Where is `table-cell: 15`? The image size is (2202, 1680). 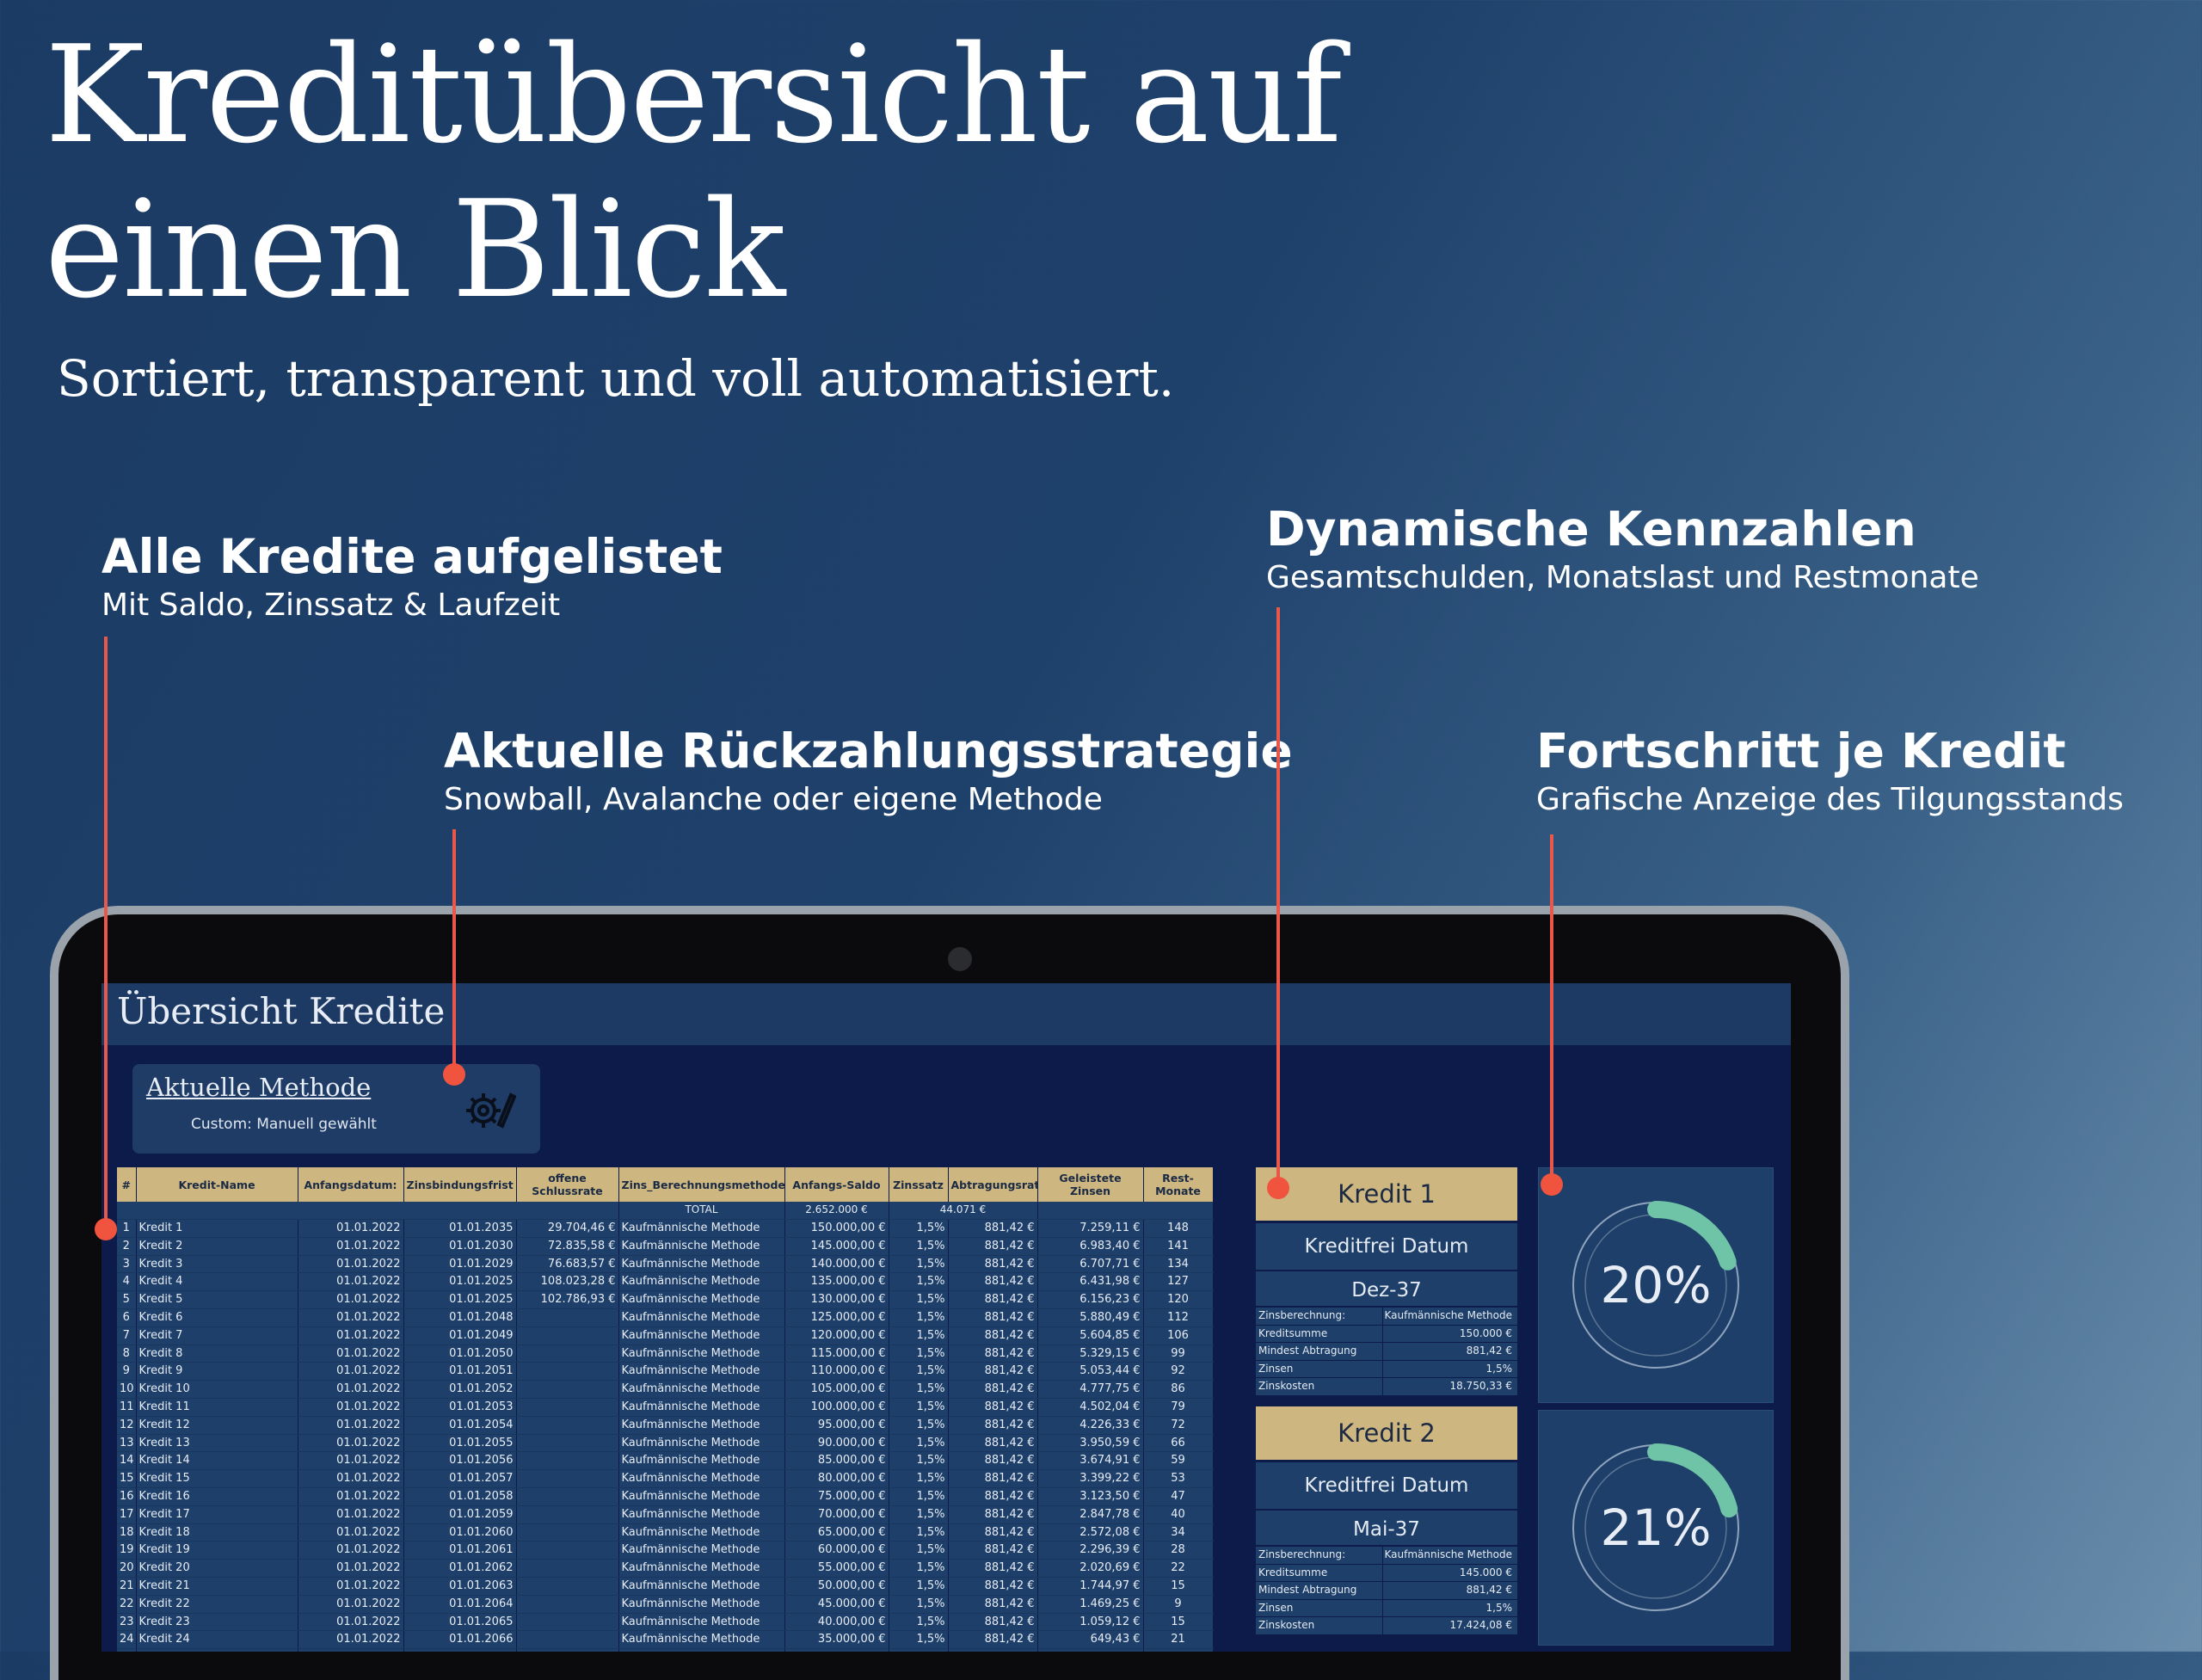
table-cell: 15 is located at coordinates (1178, 1586).